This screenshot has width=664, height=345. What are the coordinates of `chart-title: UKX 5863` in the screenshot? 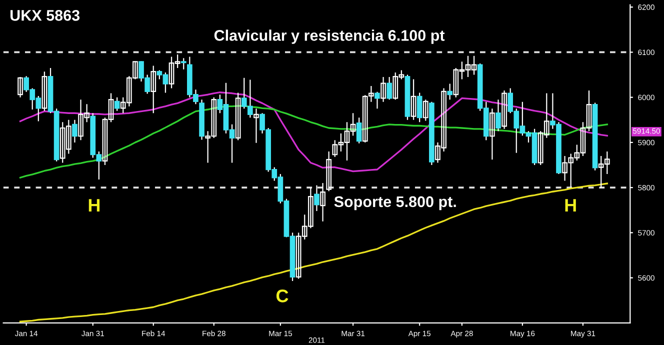 It's located at (45, 15).